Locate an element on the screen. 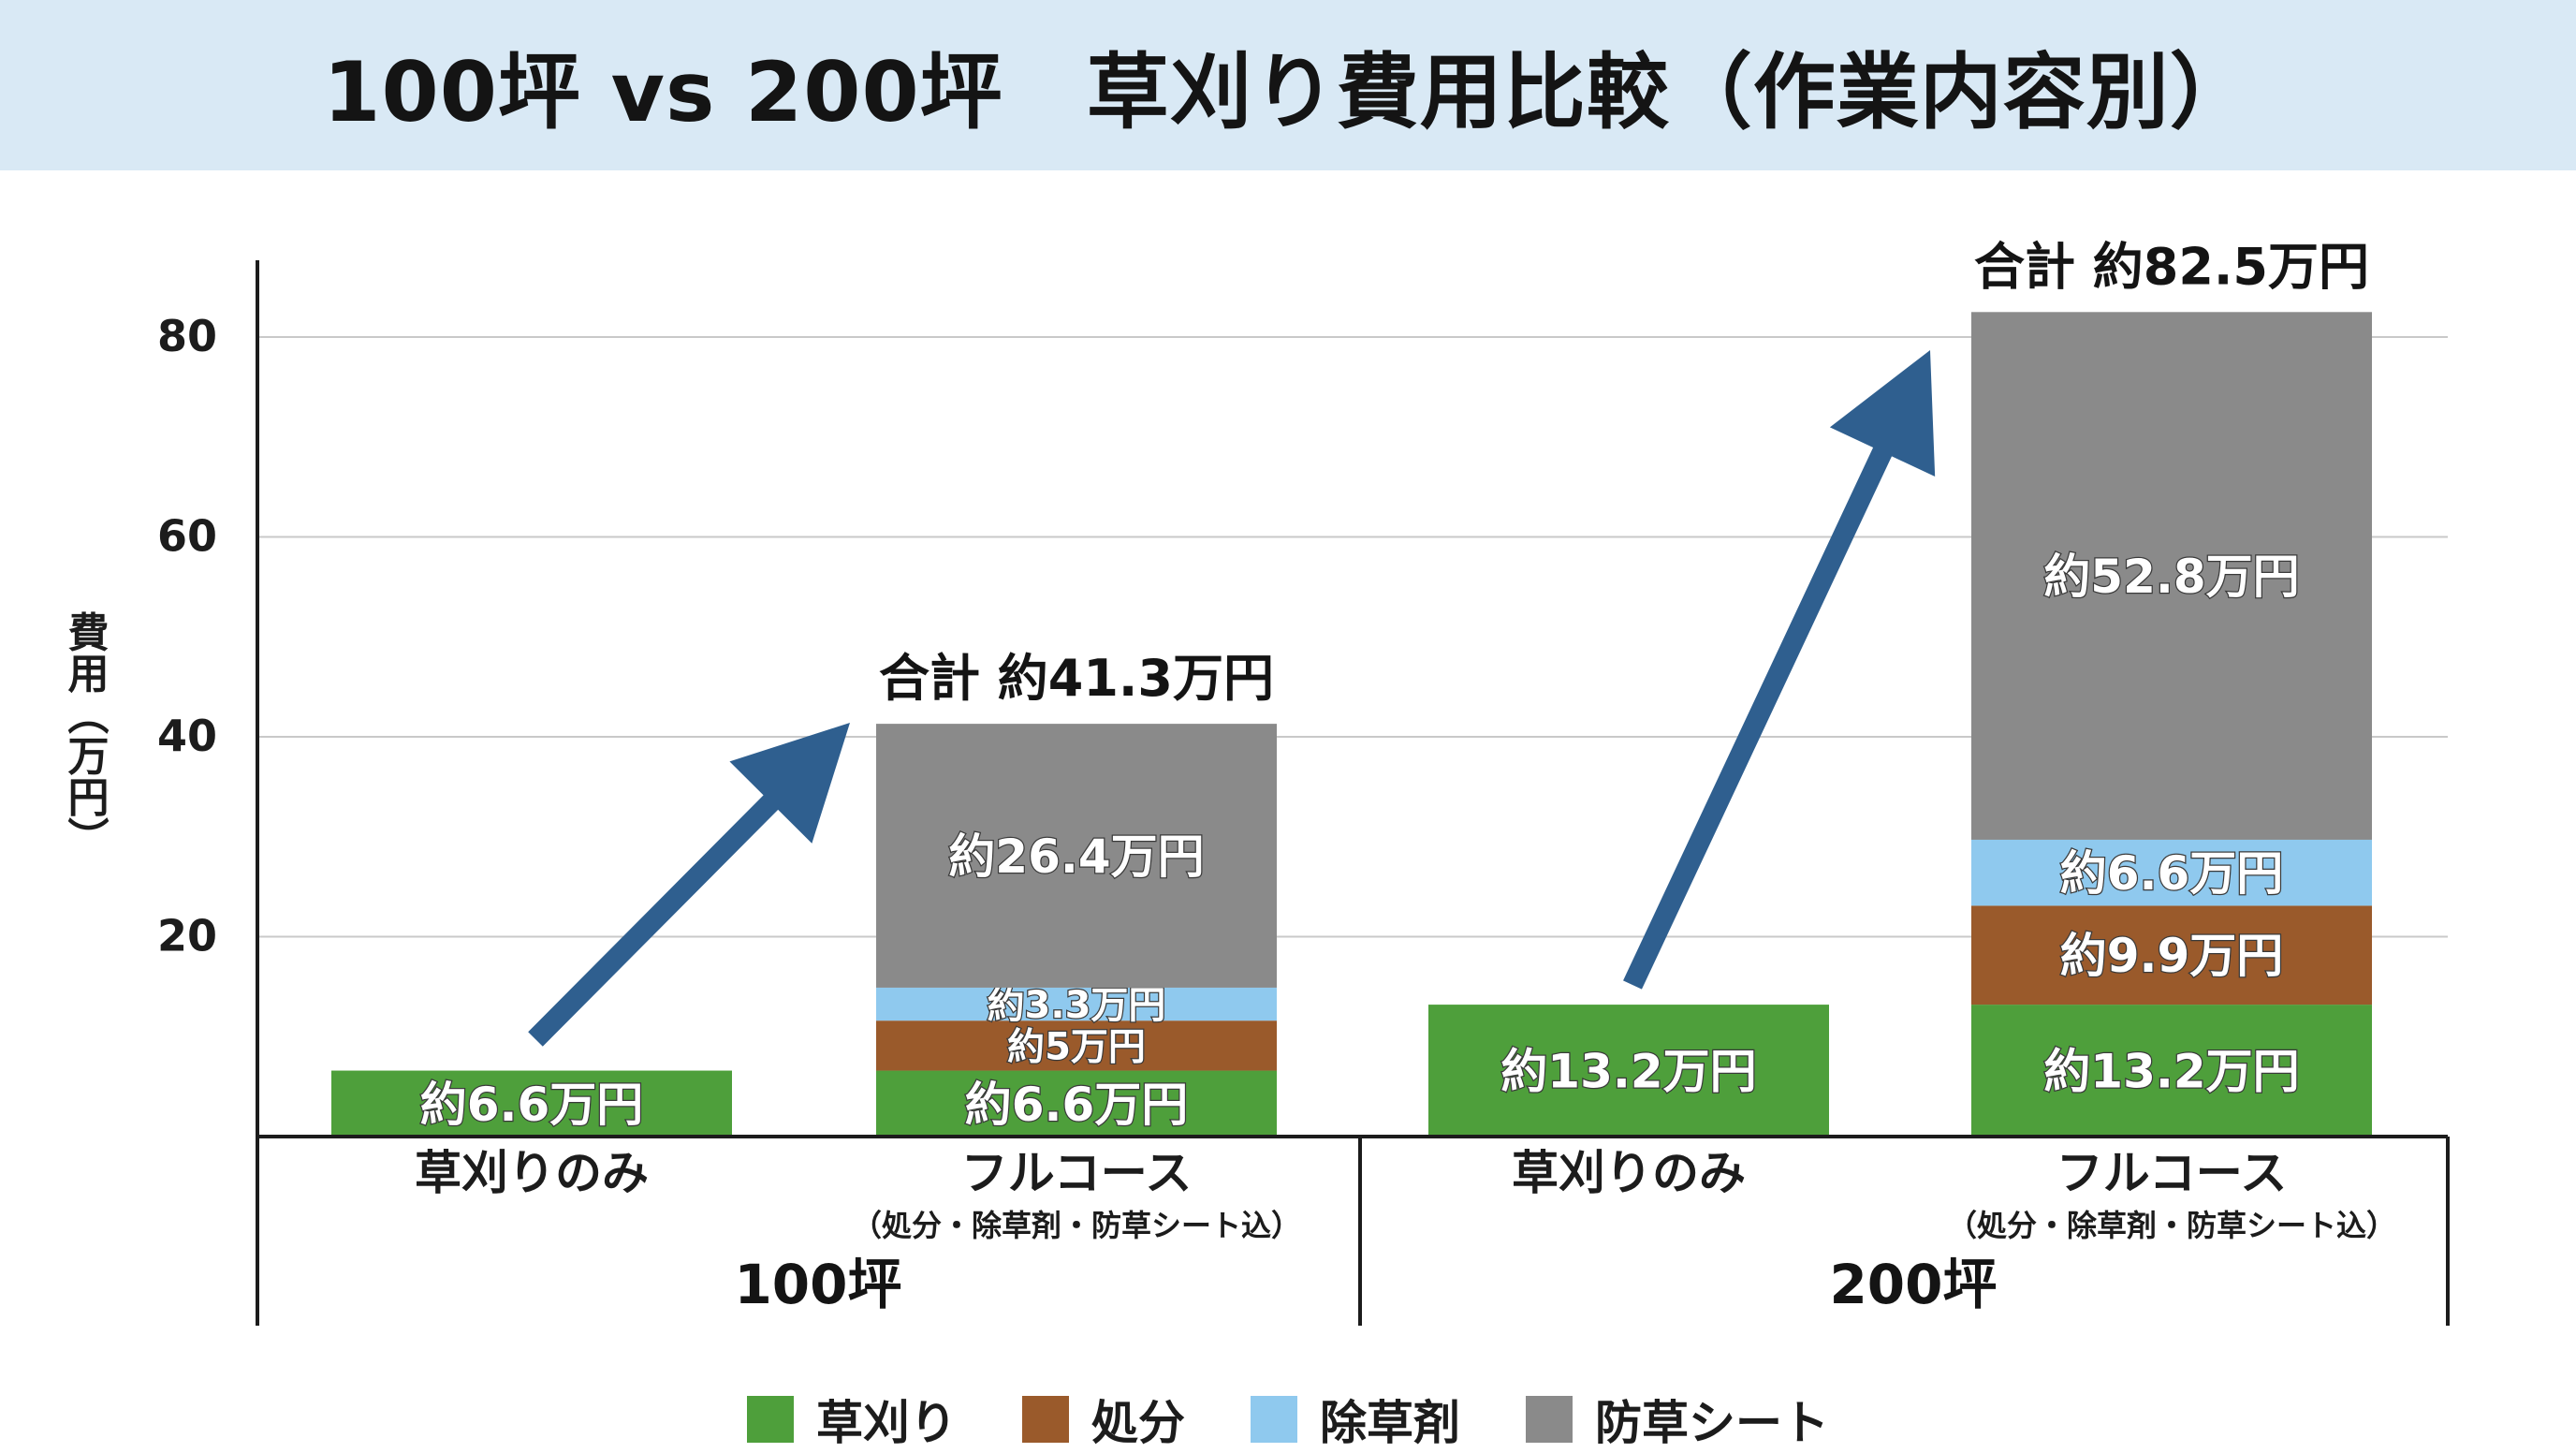 The width and height of the screenshot is (2576, 1453). total-label-1: 合計 約82.5万円 is located at coordinates (2171, 267).